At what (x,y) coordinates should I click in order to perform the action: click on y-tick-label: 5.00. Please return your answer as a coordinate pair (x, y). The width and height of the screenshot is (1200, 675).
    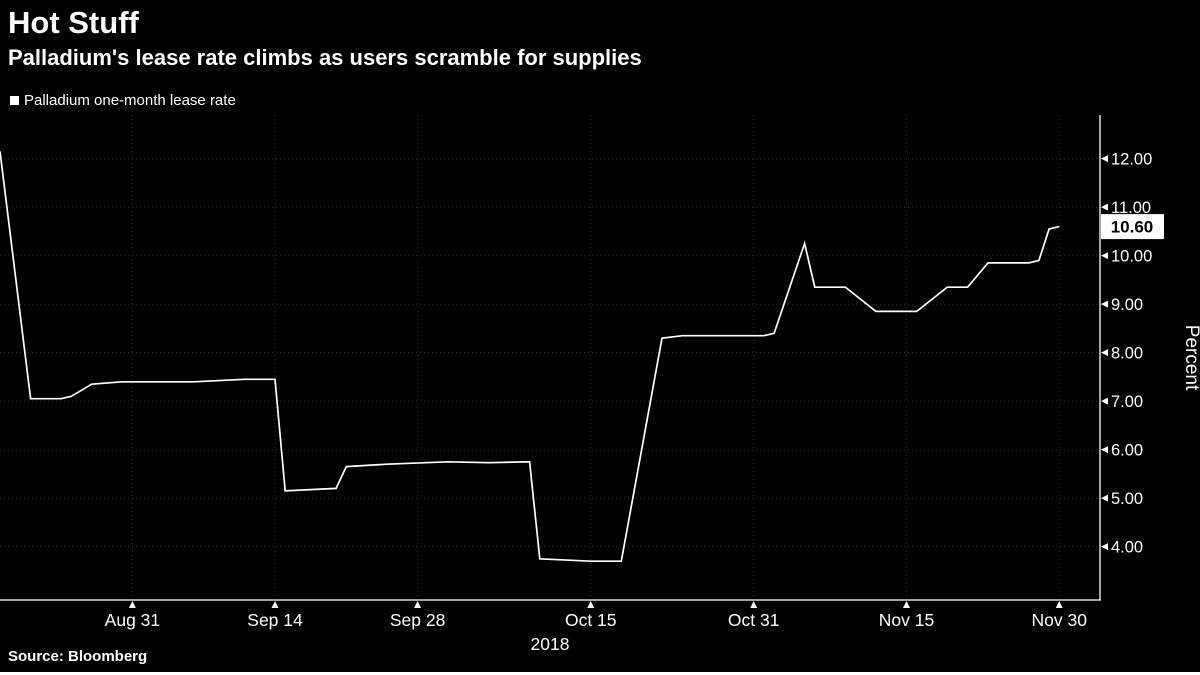
    Looking at the image, I should click on (1127, 499).